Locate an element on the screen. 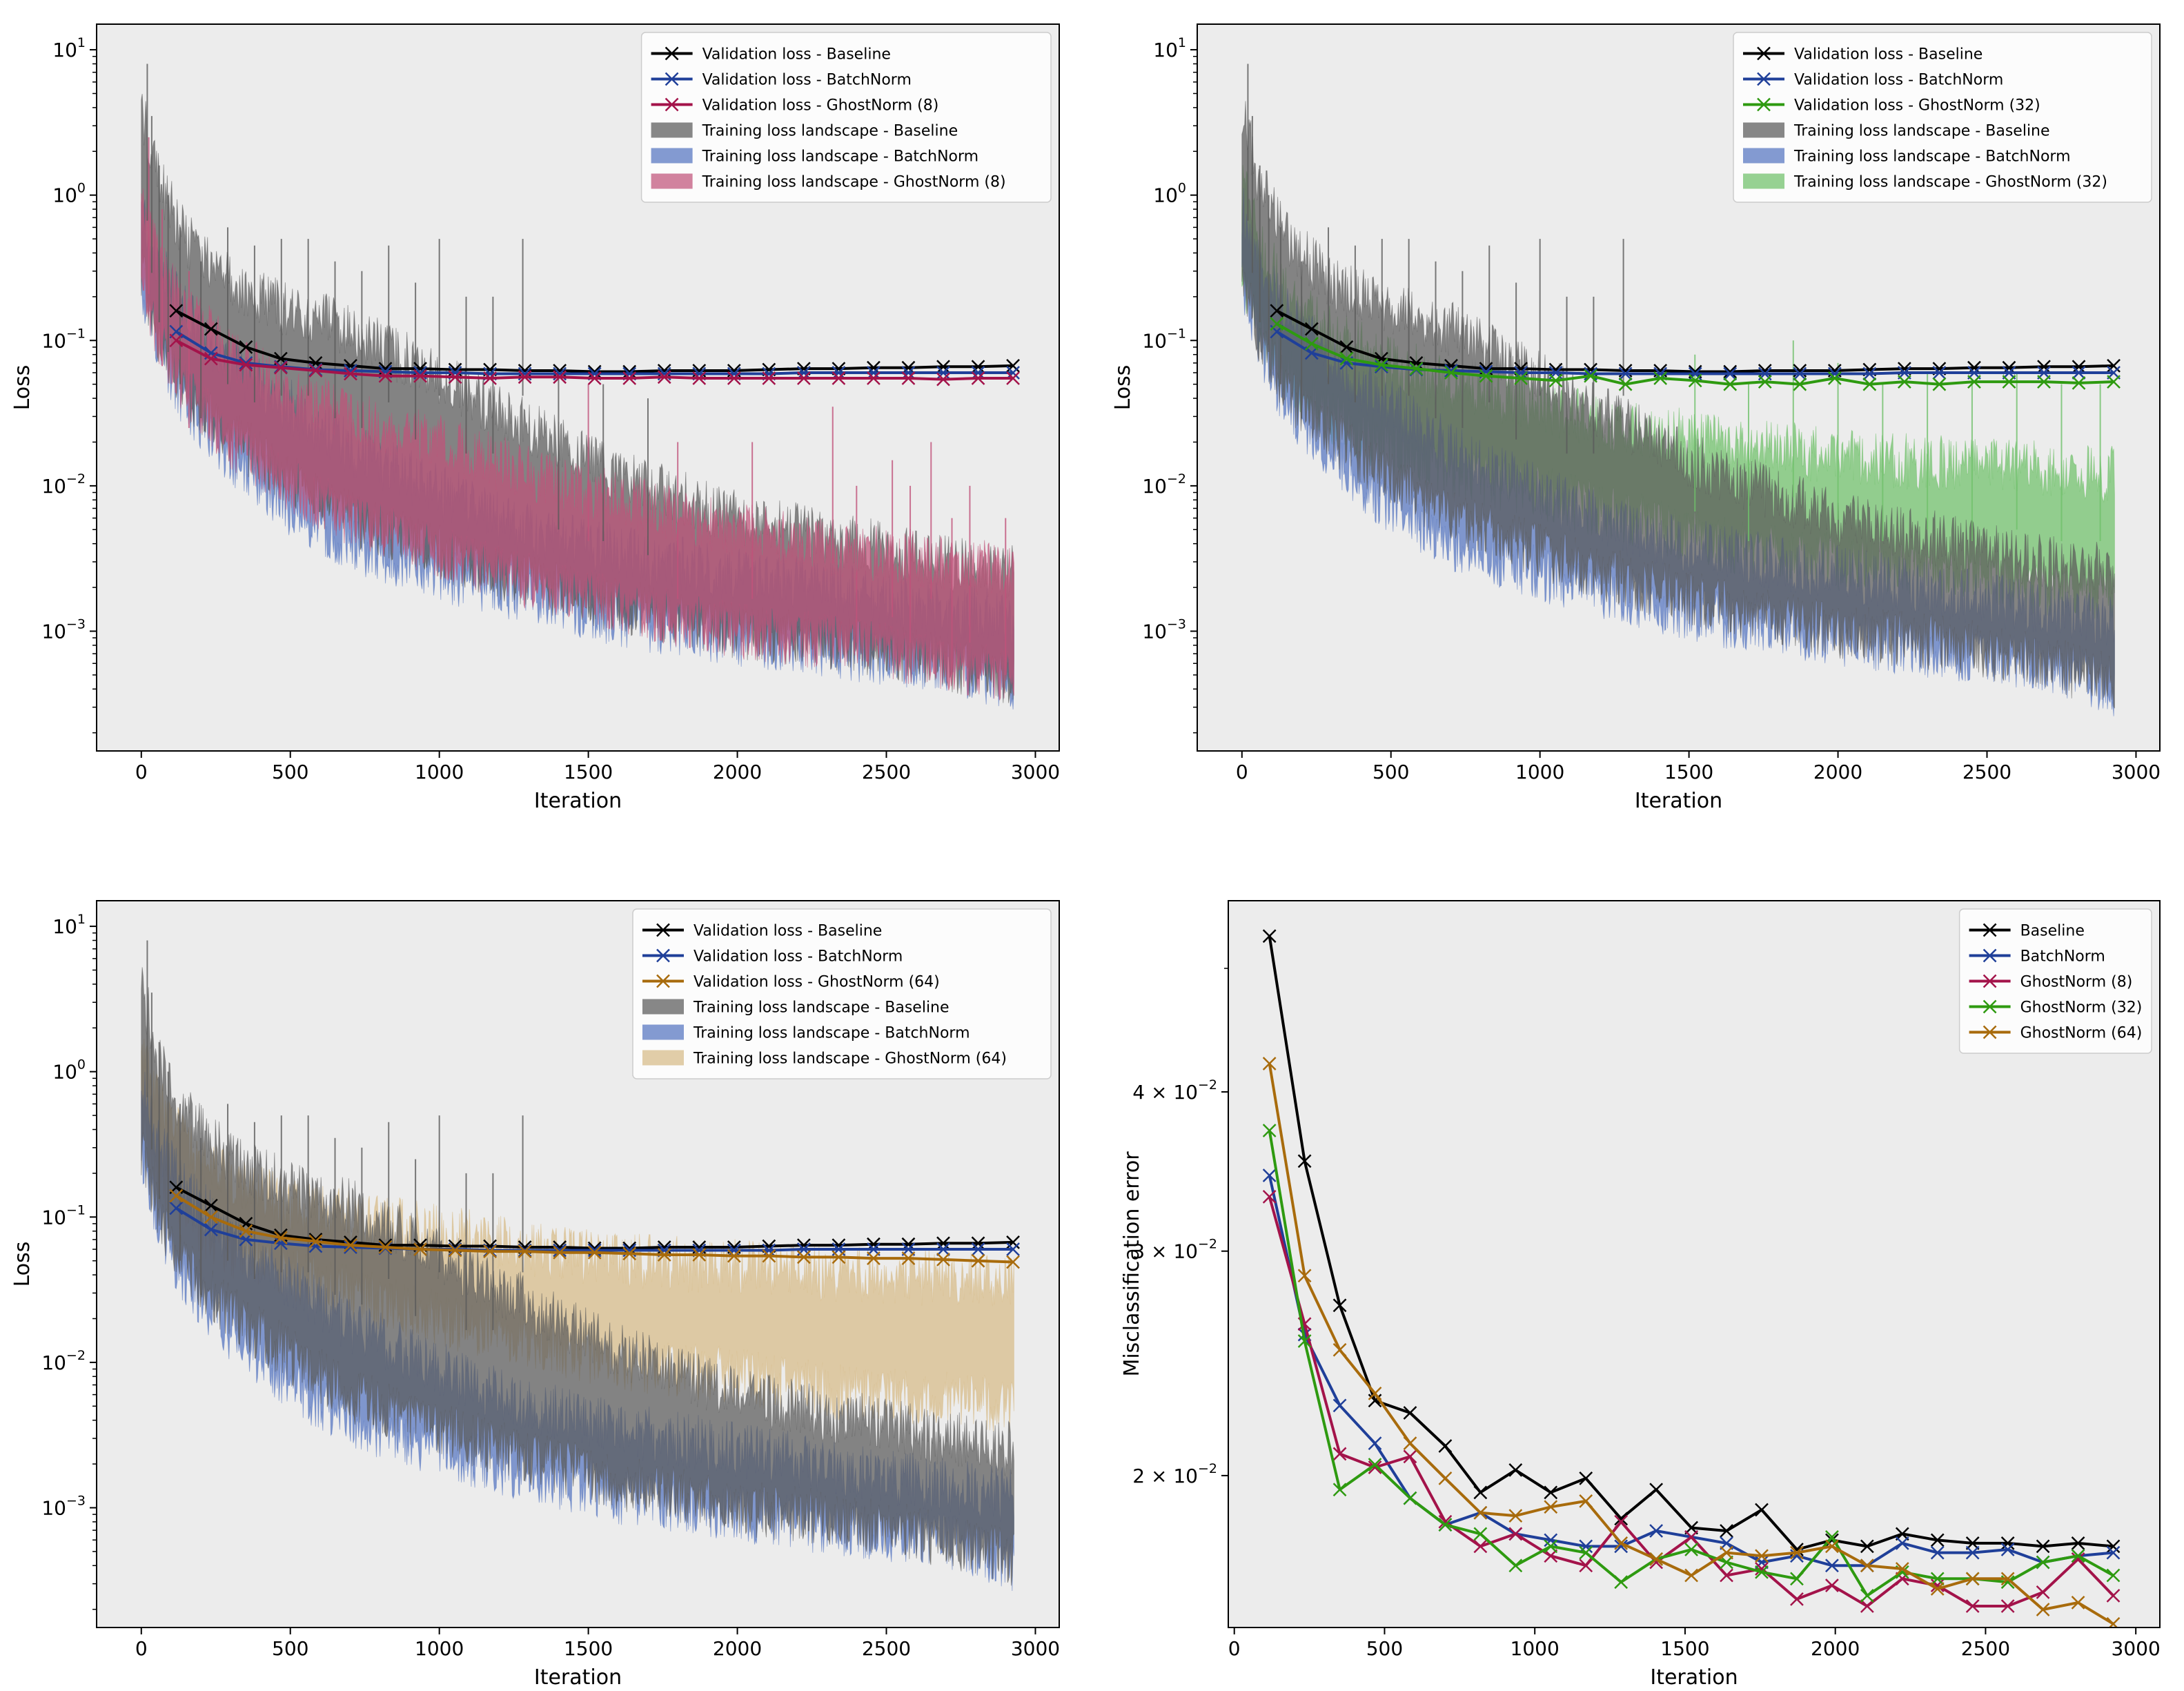  legend-item: GhostNorm (8) is located at coordinates (2050, 982).